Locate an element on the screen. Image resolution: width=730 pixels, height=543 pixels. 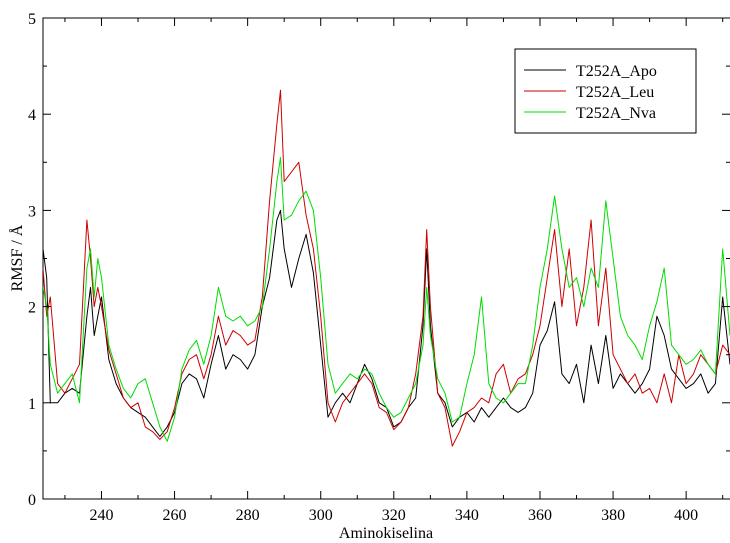
y-tick-label: 5 is located at coordinates (32, 19).